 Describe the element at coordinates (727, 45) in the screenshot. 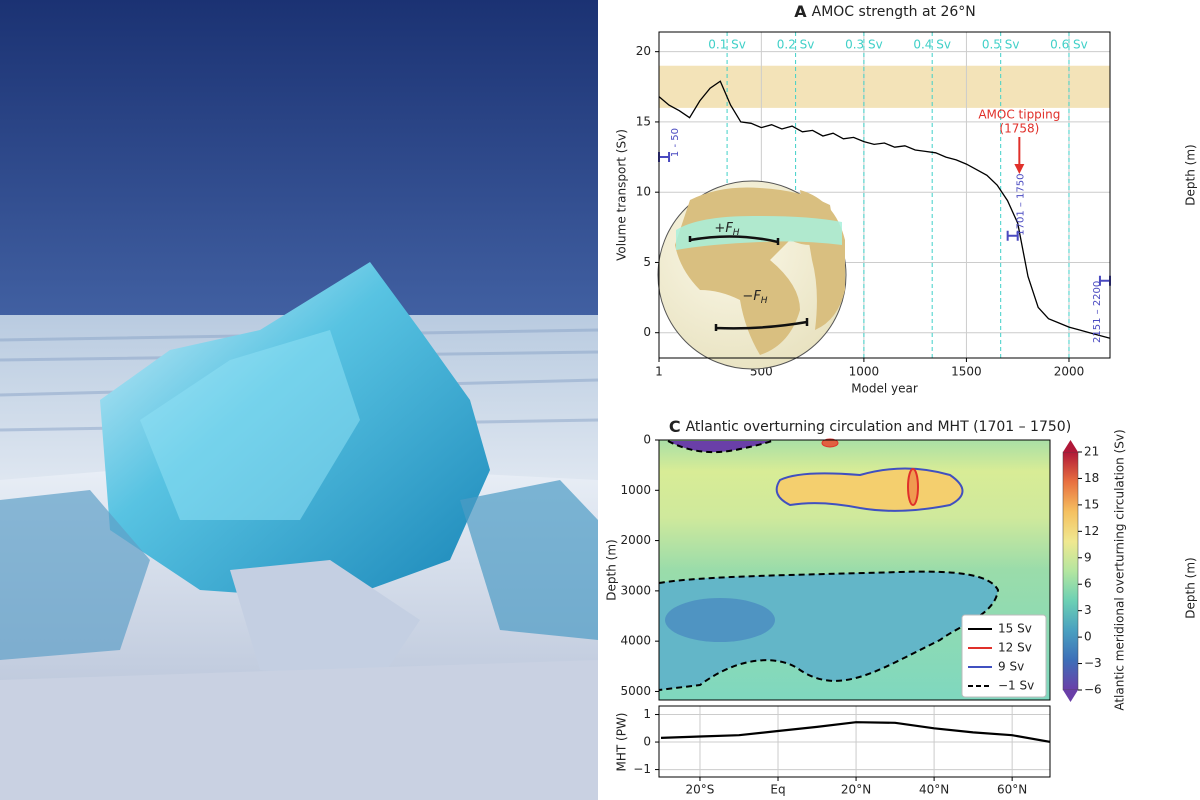

I see `top-tick-label: 0.1 Sv` at that location.